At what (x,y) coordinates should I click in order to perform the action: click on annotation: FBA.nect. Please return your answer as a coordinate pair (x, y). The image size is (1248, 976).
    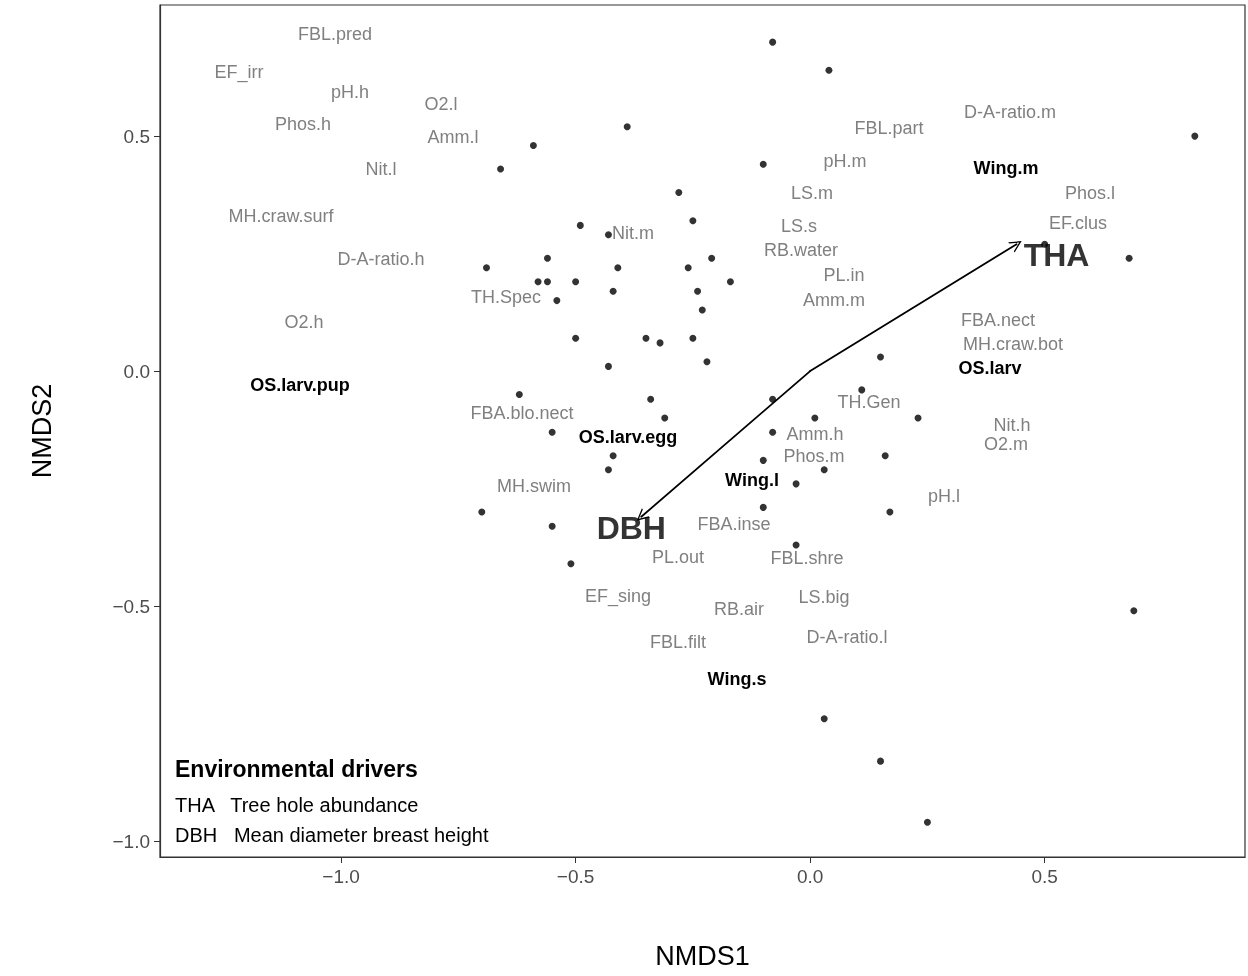
    Looking at the image, I should click on (998, 320).